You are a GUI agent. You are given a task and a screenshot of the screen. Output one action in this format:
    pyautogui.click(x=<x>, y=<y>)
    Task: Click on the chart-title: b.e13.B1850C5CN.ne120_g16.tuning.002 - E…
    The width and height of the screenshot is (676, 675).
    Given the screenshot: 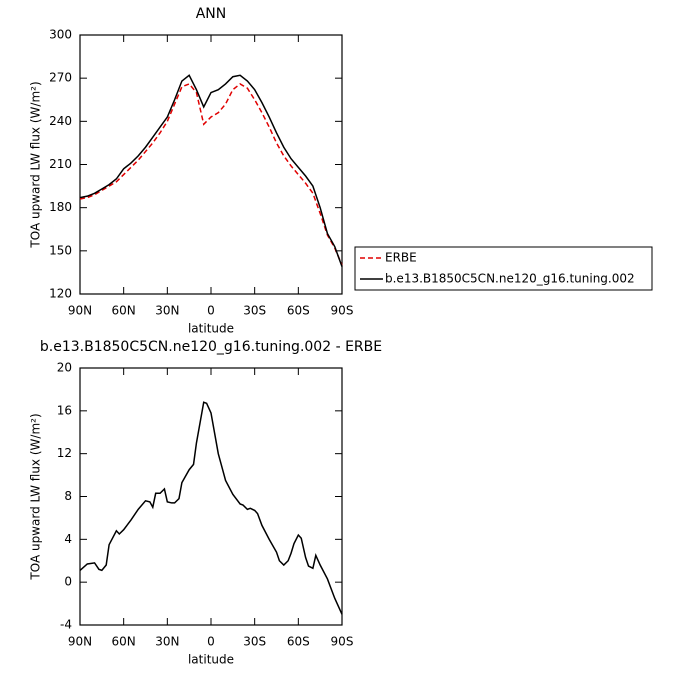 What is the action you would take?
    pyautogui.click(x=211, y=347)
    